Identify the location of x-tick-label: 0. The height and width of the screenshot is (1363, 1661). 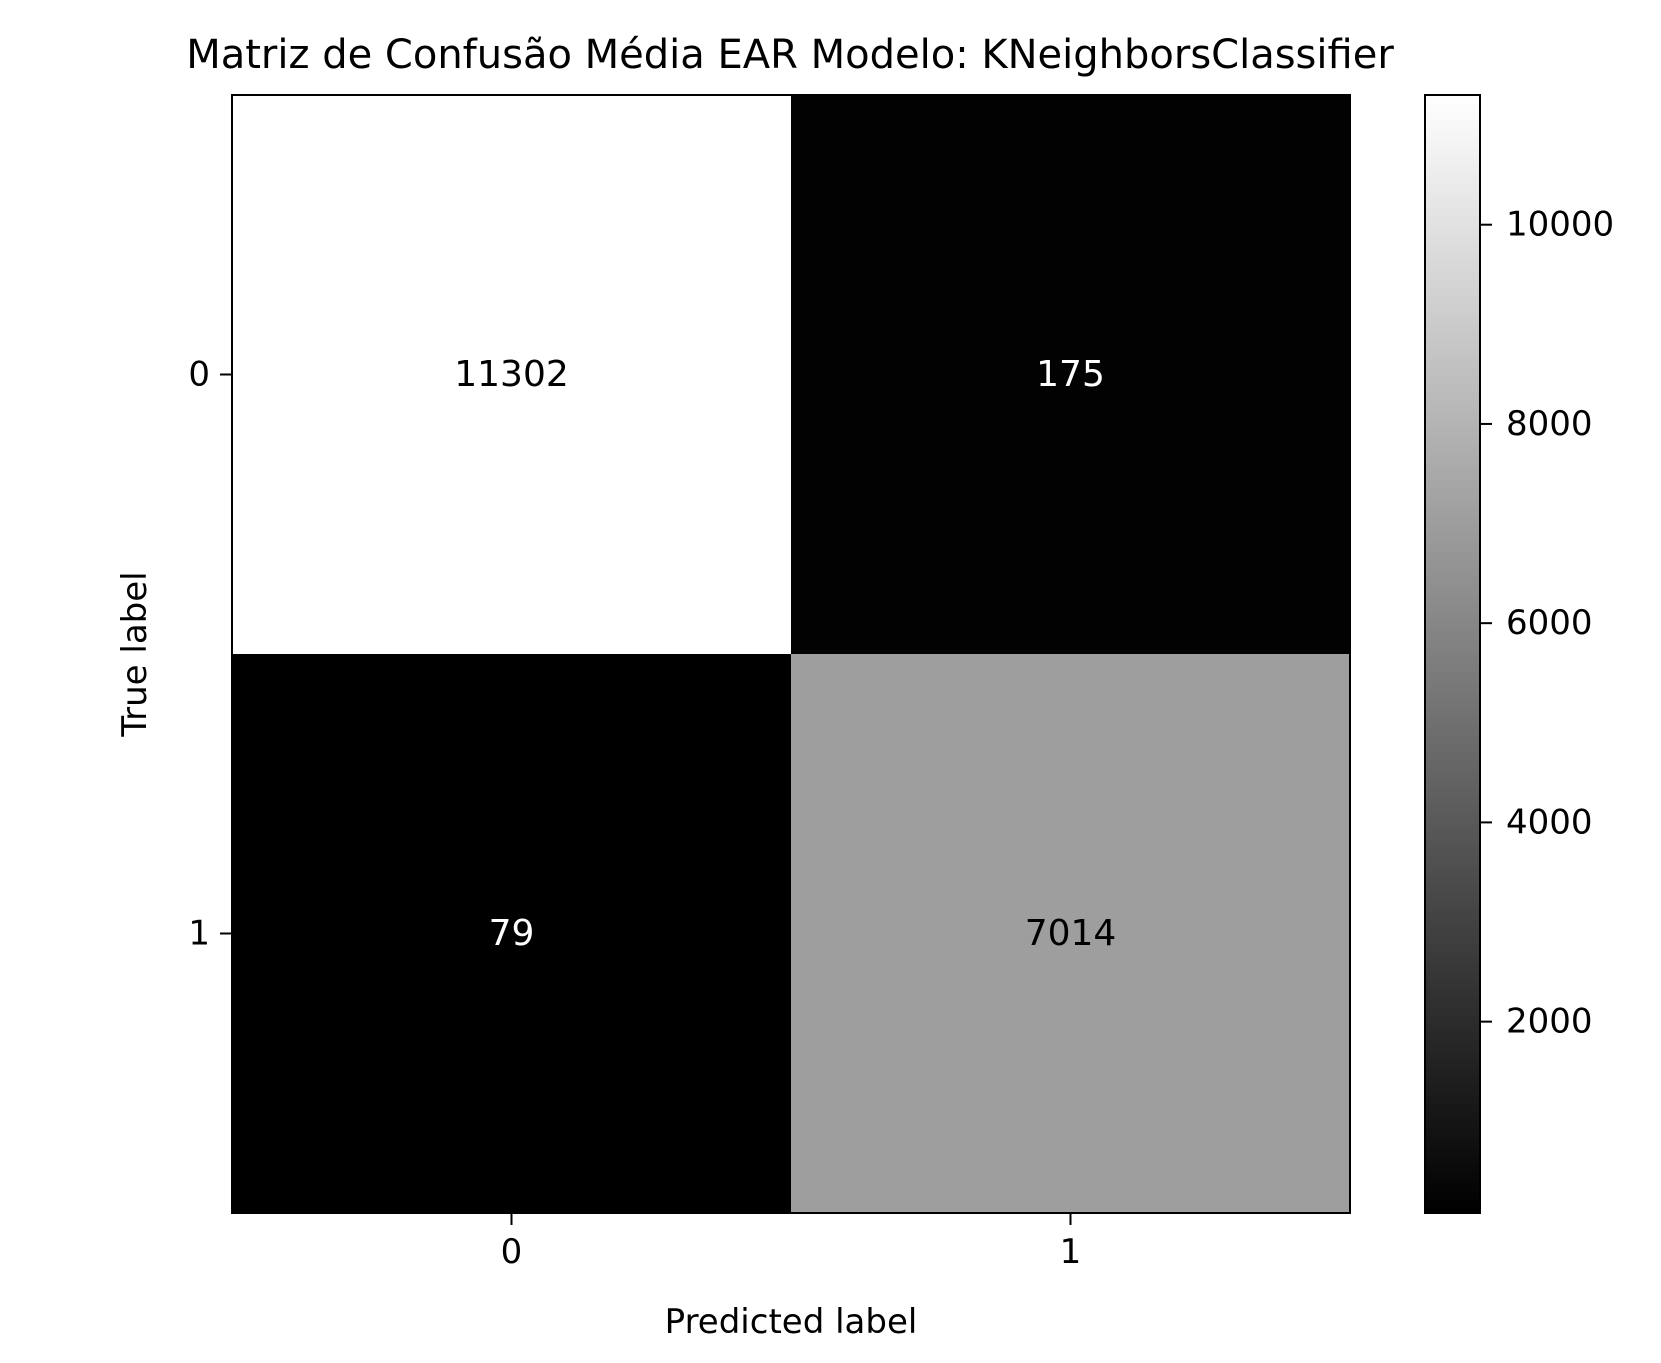
(512, 1252).